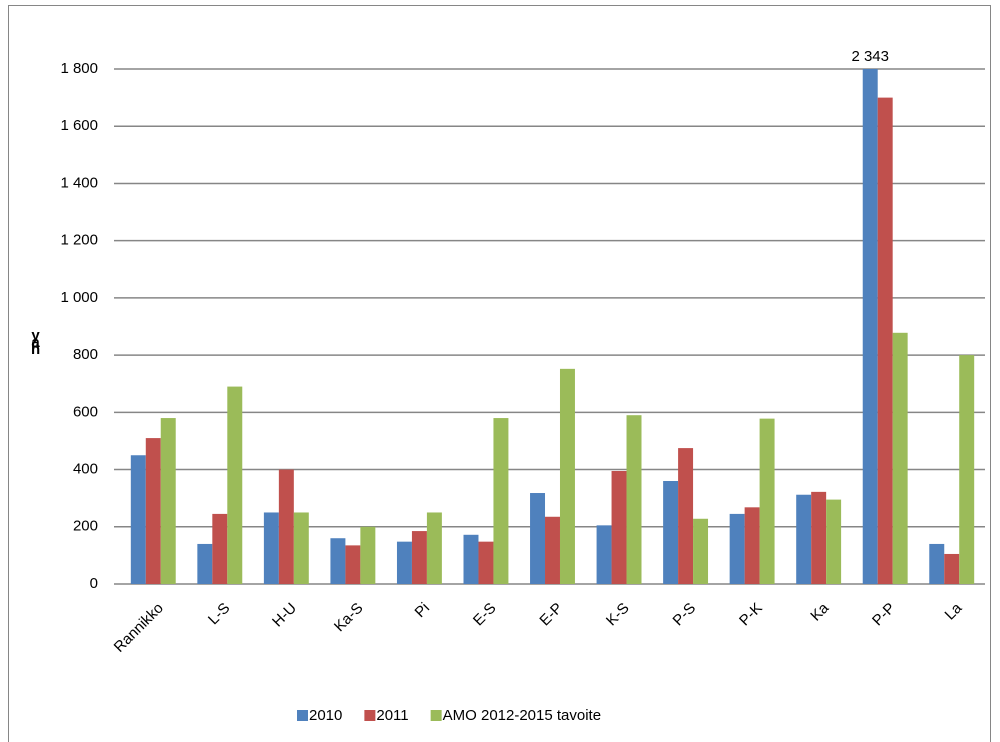 The height and width of the screenshot is (742, 1000). What do you see at coordinates (85, 354) in the screenshot?
I see `y-tick-label: 800` at bounding box center [85, 354].